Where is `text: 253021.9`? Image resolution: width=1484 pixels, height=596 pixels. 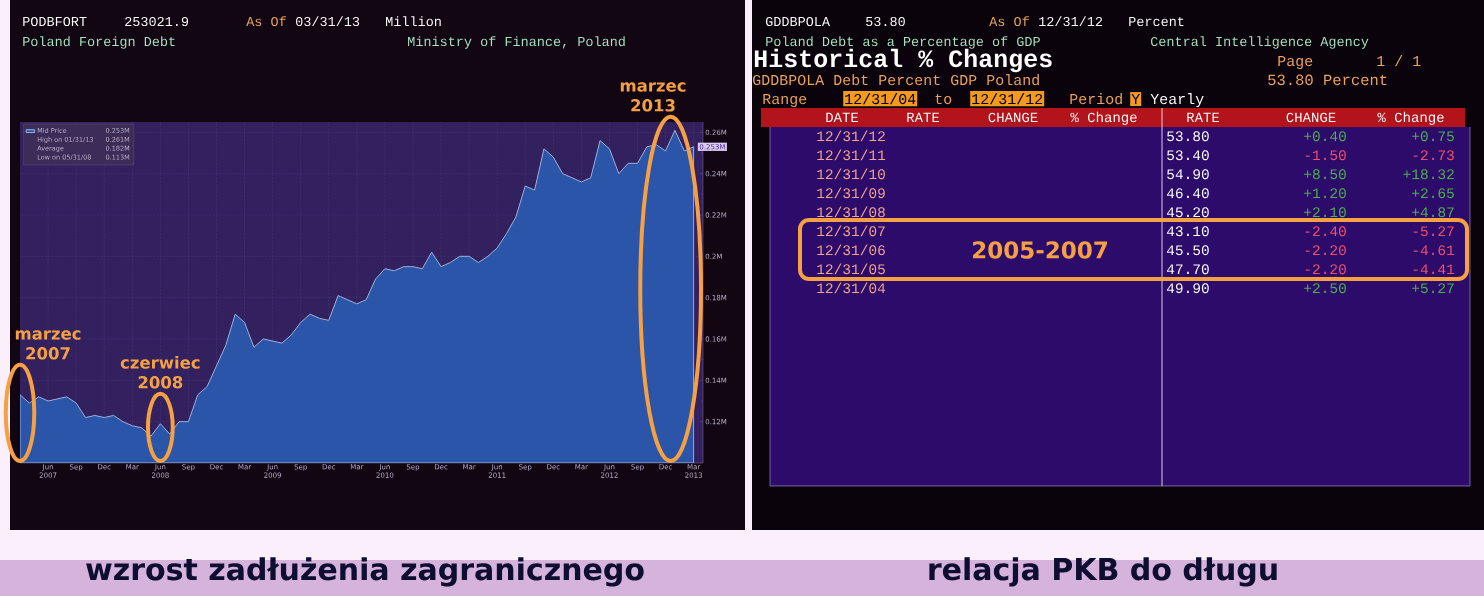 text: 253021.9 is located at coordinates (157, 21).